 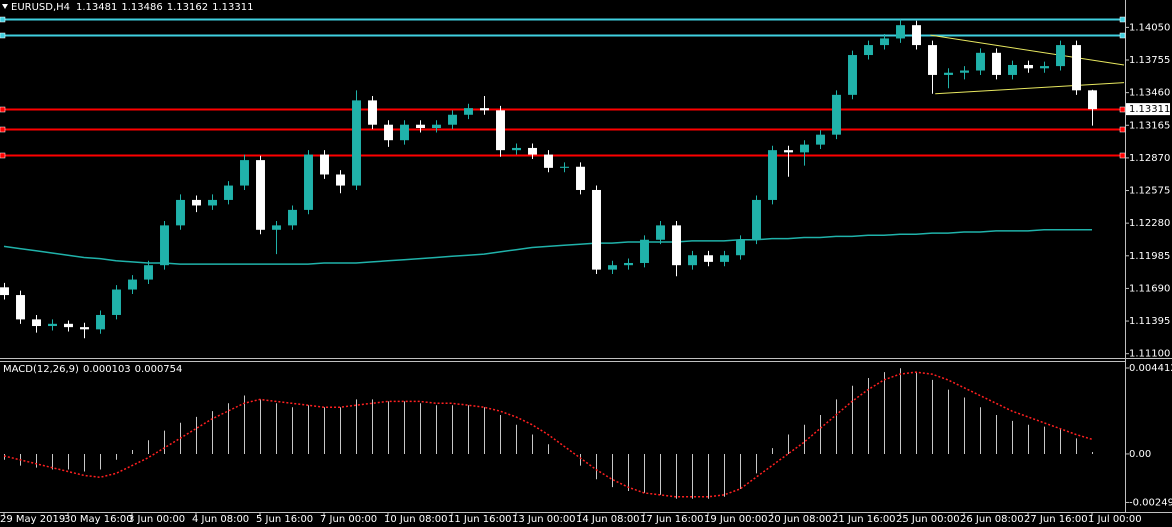 I want to click on chart-header: EURUSD,H4 1.13481 1.13486 1.13162 1.13311, so click(x=132, y=7).